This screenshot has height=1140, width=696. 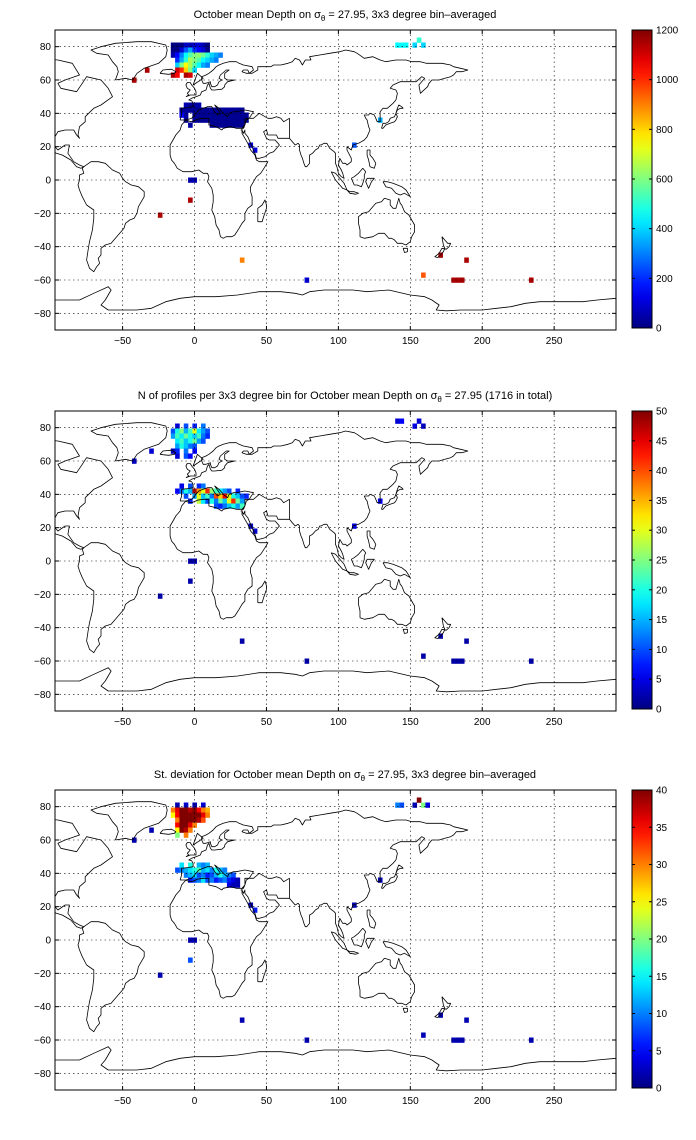 What do you see at coordinates (46, 428) in the screenshot?
I see `y-tick-label: 80` at bounding box center [46, 428].